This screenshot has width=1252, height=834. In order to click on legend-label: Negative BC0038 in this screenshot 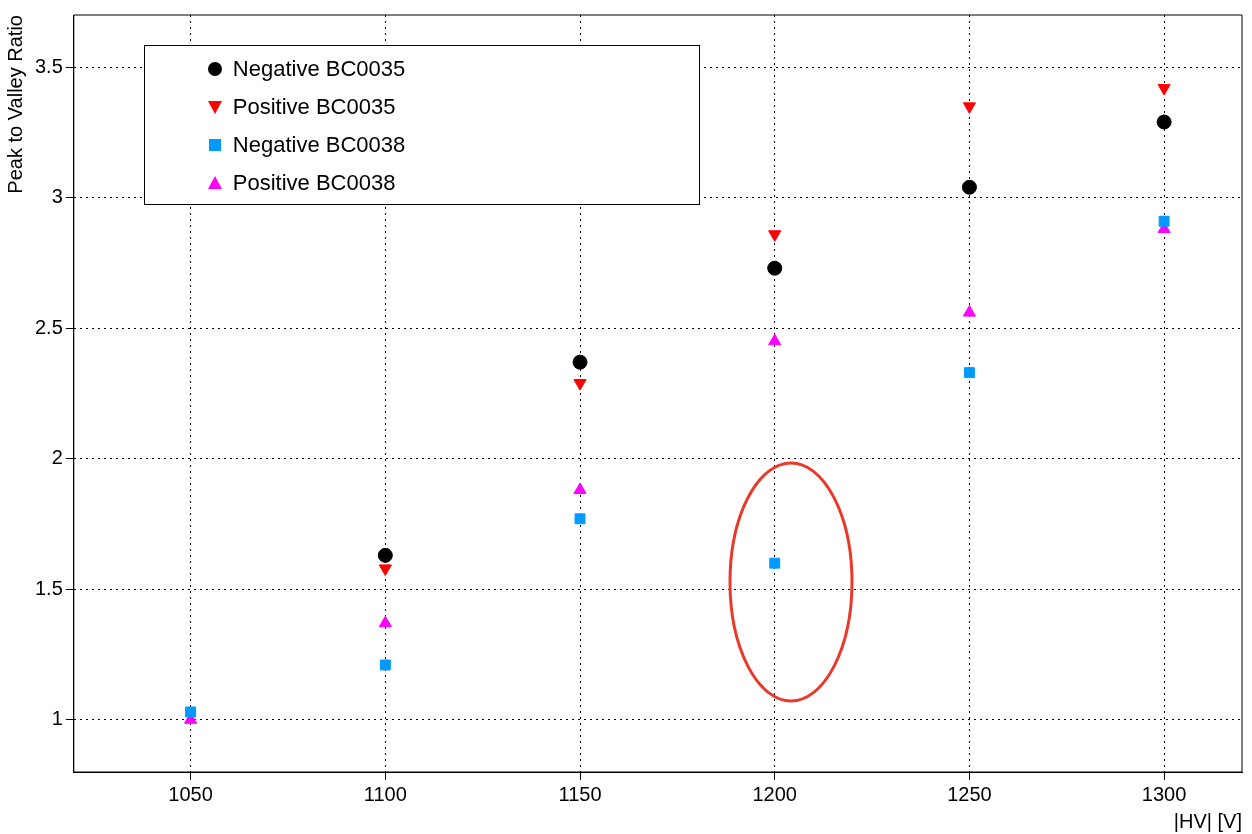, I will do `click(319, 145)`.